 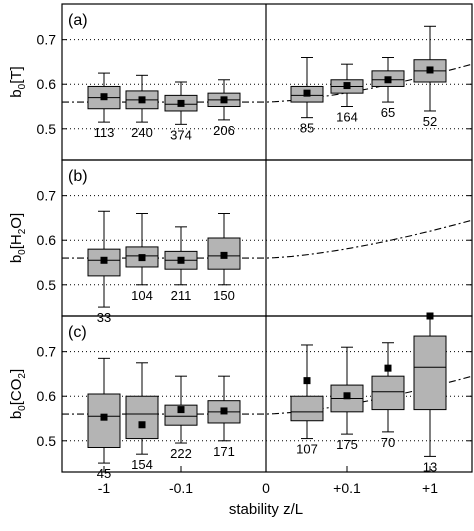 What do you see at coordinates (104, 132) in the screenshot?
I see `count-label: 113` at bounding box center [104, 132].